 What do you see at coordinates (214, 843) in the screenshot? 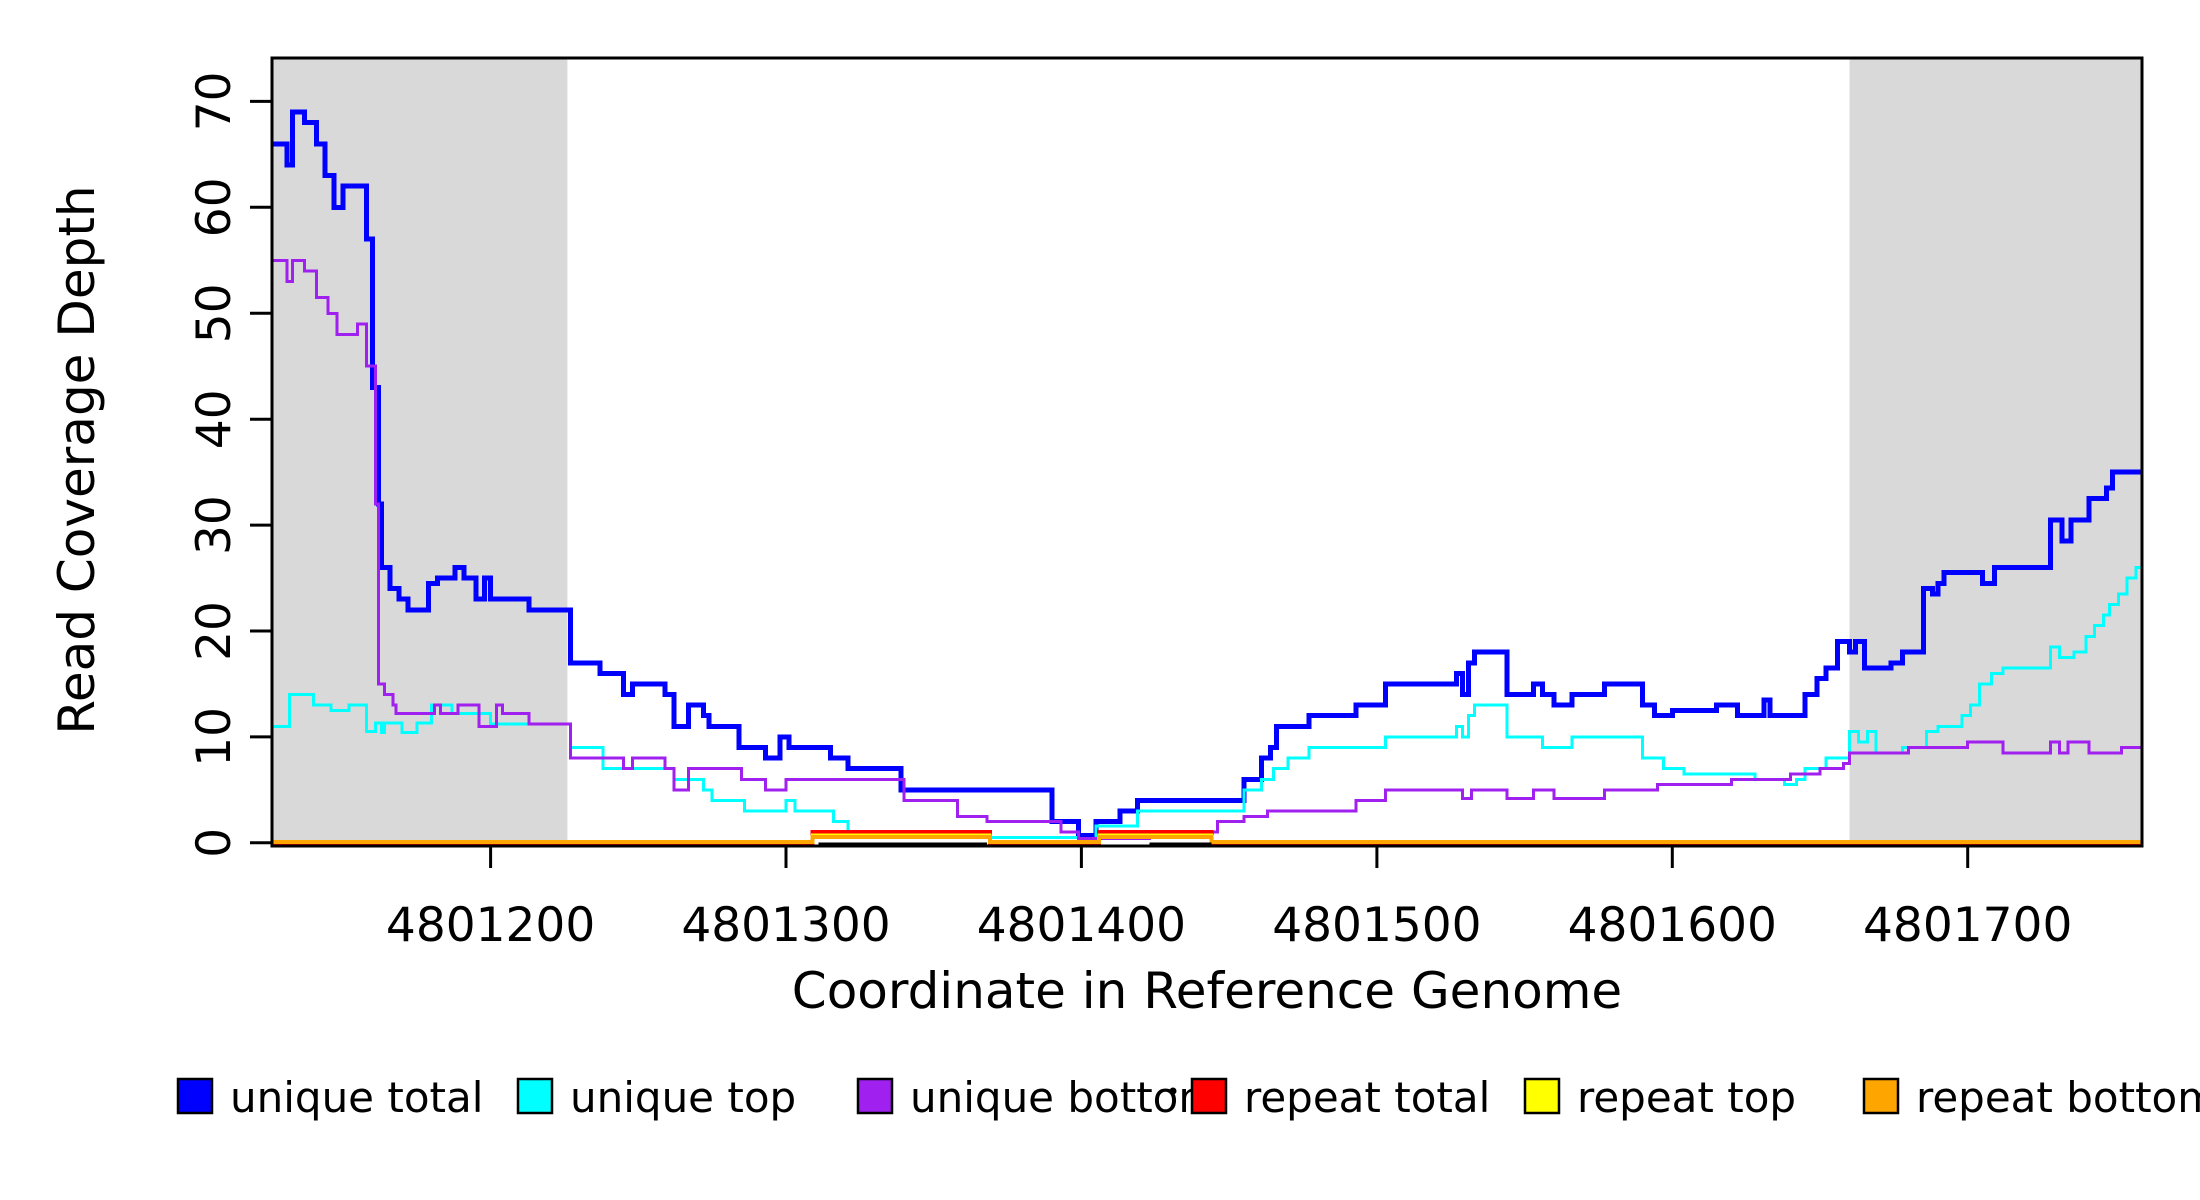
I see `y-tick-label: 0` at bounding box center [214, 843].